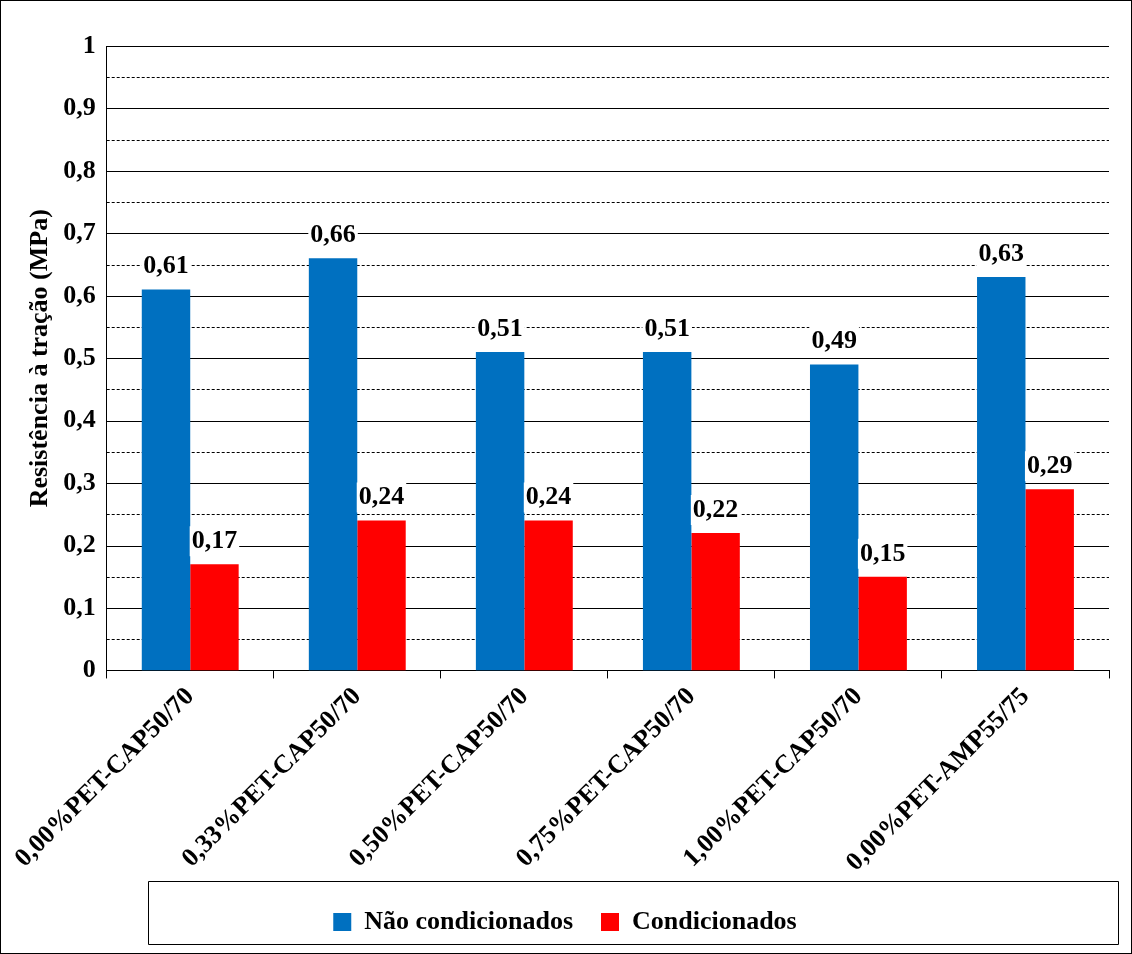  Describe the element at coordinates (89, 44) in the screenshot. I see `y-tick-label: 1` at that location.